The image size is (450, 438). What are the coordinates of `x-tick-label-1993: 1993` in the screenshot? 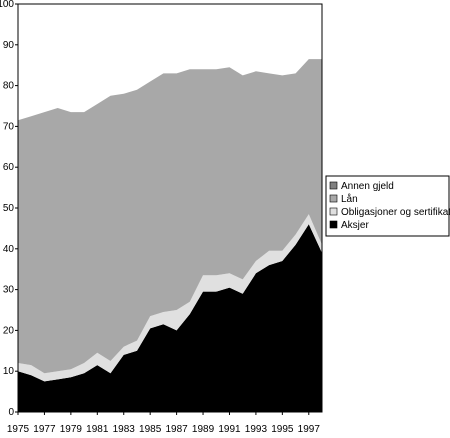 It's located at (256, 429).